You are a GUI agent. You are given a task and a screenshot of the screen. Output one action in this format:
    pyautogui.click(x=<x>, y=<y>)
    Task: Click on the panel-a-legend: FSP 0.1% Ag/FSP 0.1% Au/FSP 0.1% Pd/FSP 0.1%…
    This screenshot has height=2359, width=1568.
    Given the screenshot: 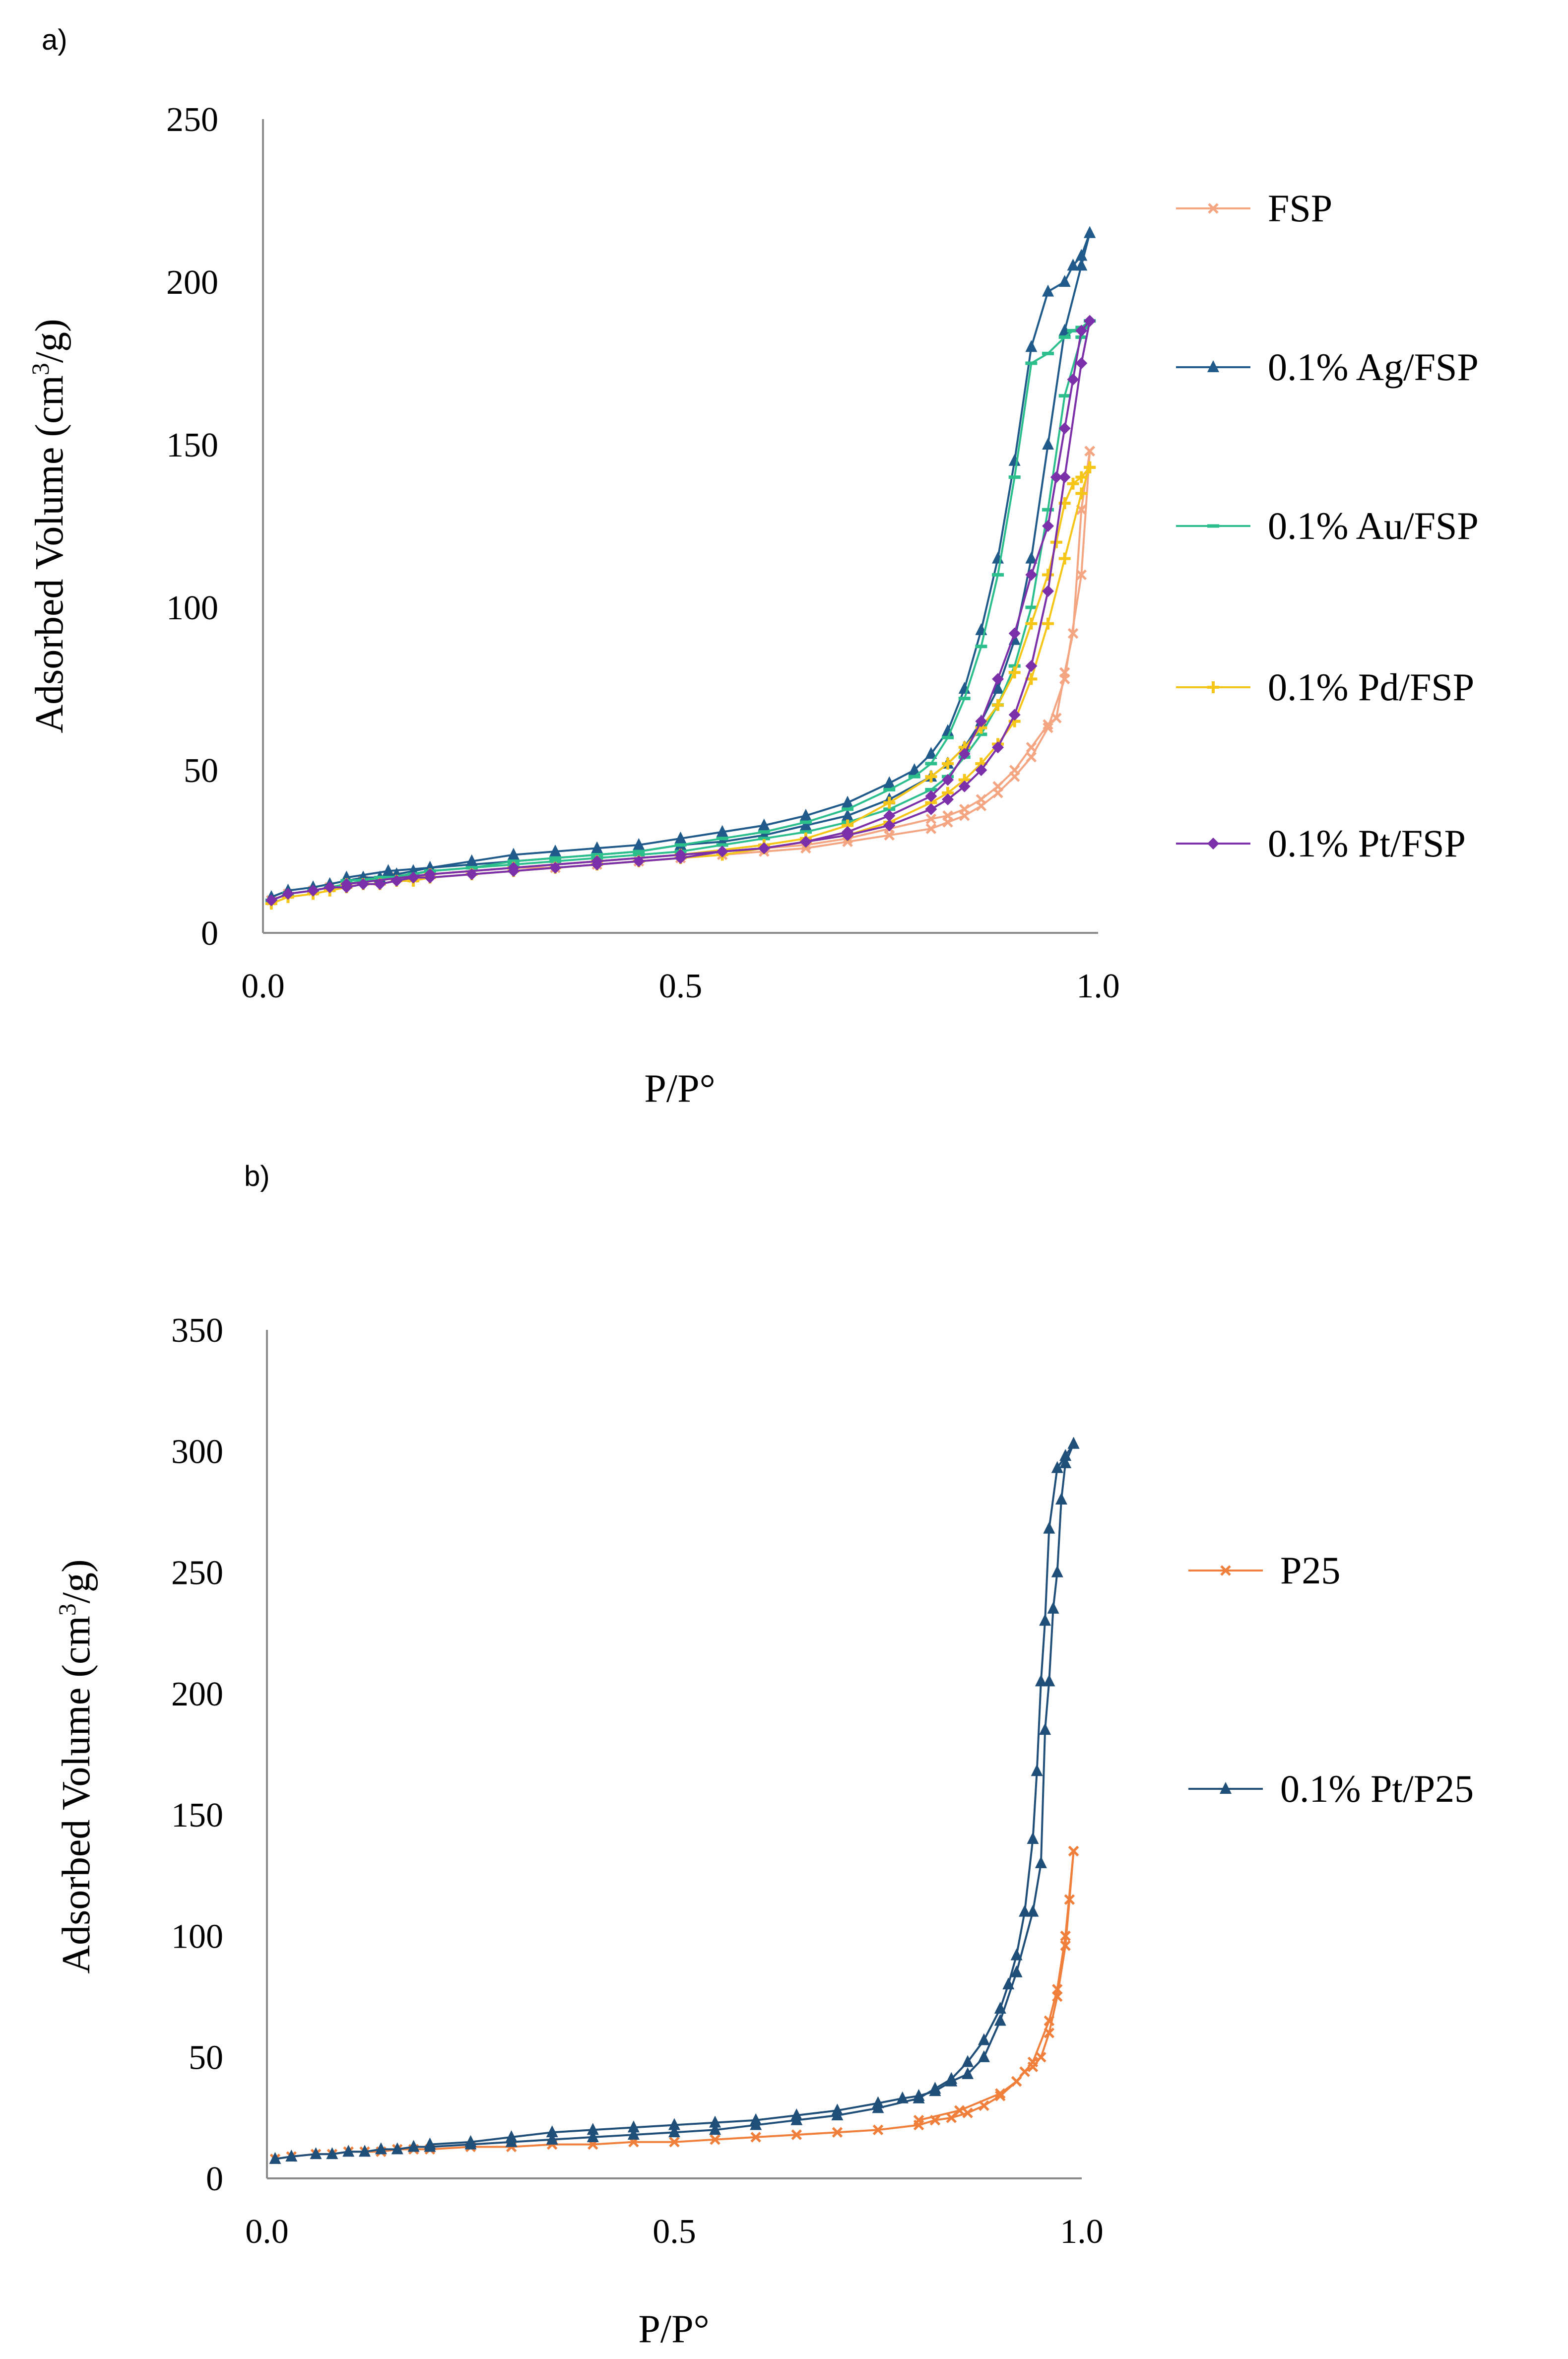 What is the action you would take?
    pyautogui.click(x=1327, y=526)
    